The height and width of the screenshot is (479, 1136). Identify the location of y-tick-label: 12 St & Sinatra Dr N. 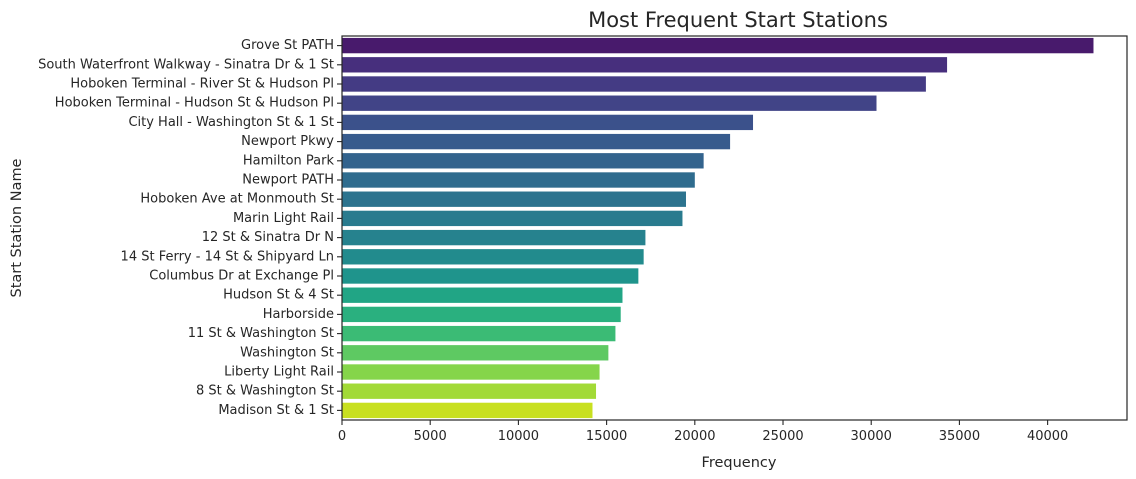
(268, 237).